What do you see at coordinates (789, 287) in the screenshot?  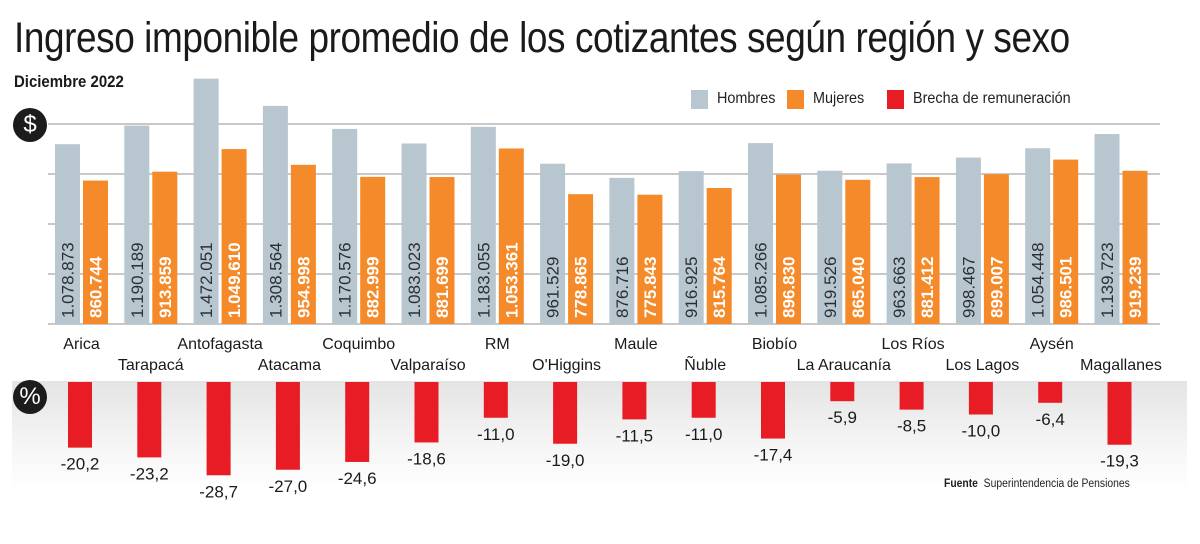 I see `value-label-mujeres: 896.830` at bounding box center [789, 287].